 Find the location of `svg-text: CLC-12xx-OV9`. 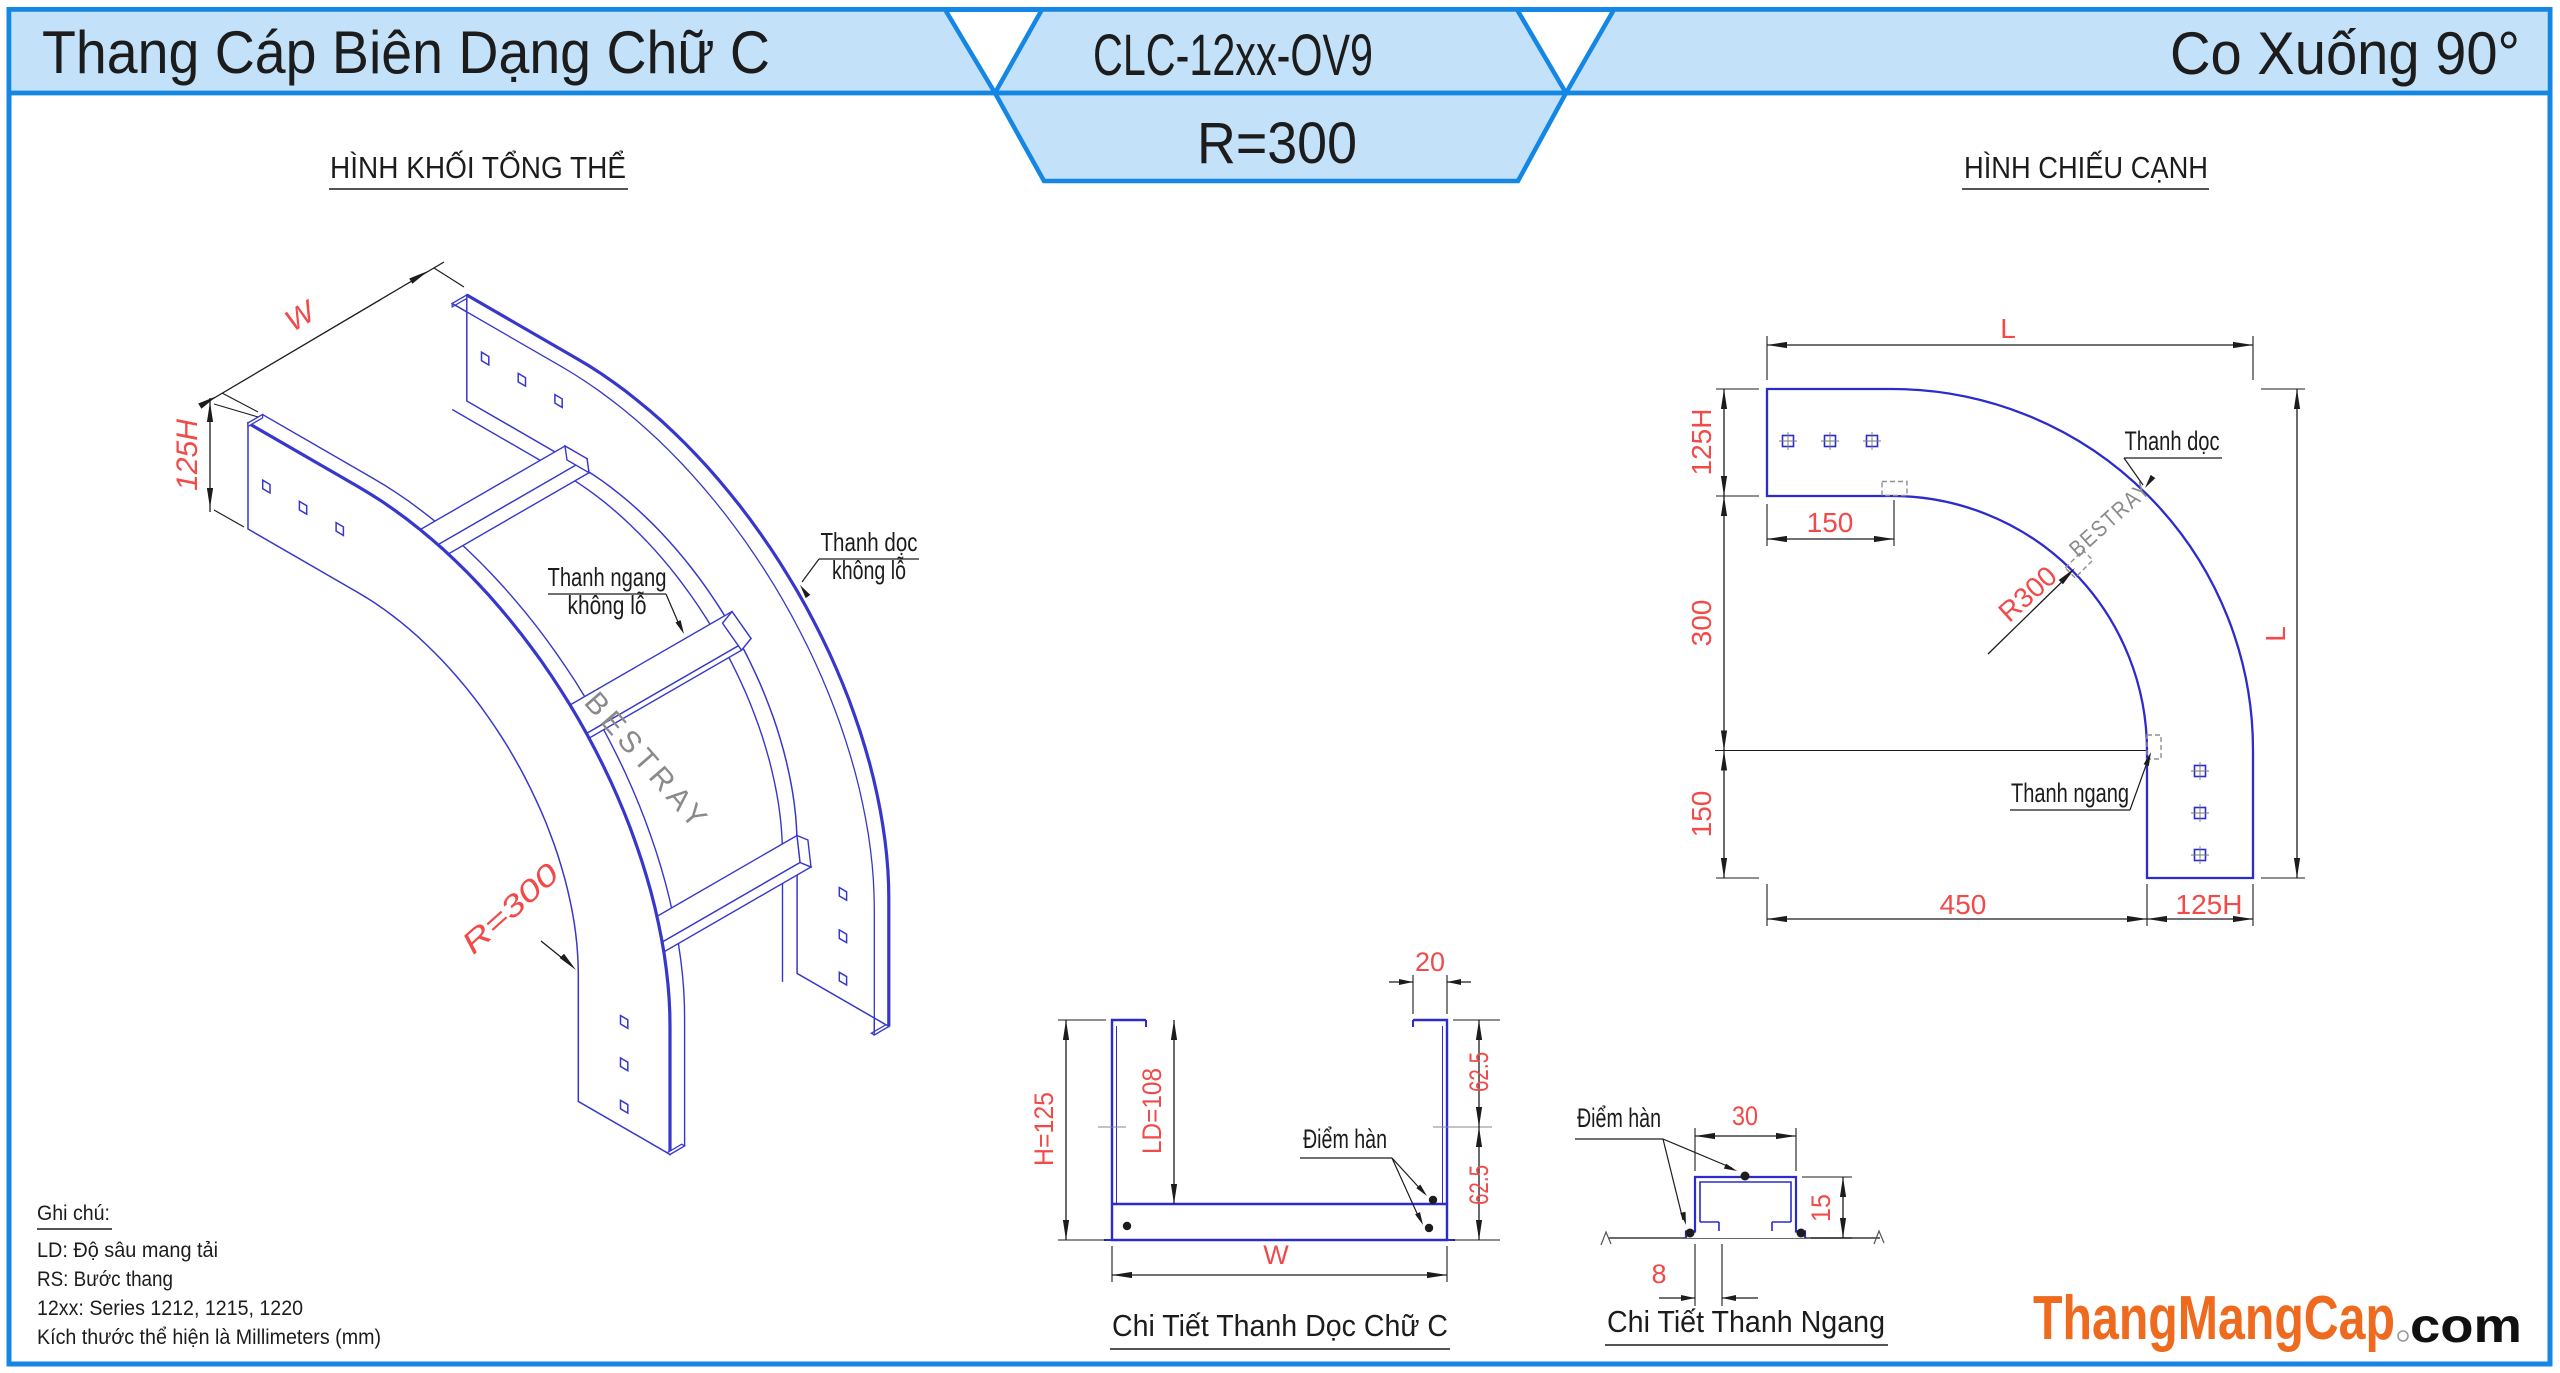

svg-text: CLC-12xx-OV9 is located at coordinates (1233, 55).